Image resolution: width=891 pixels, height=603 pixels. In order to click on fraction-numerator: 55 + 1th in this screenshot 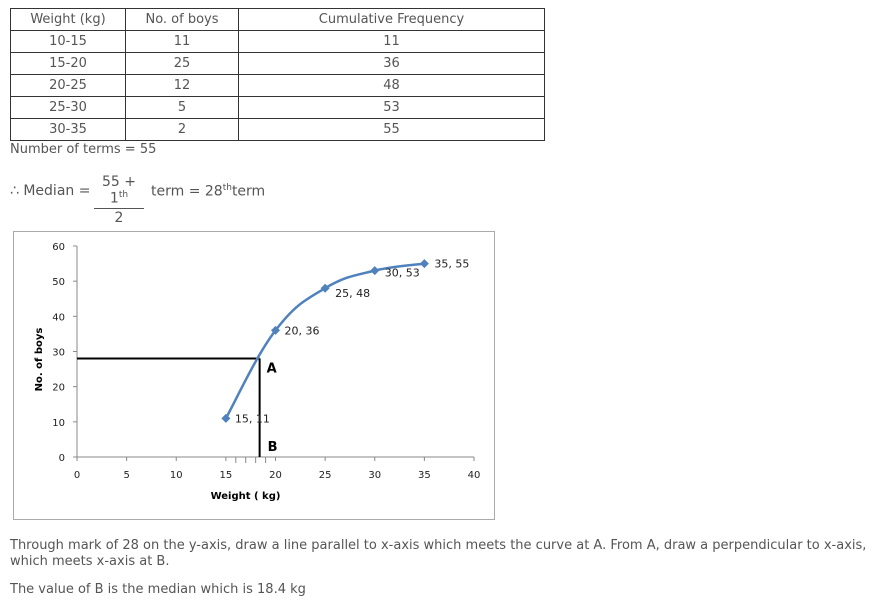, I will do `click(119, 191)`.